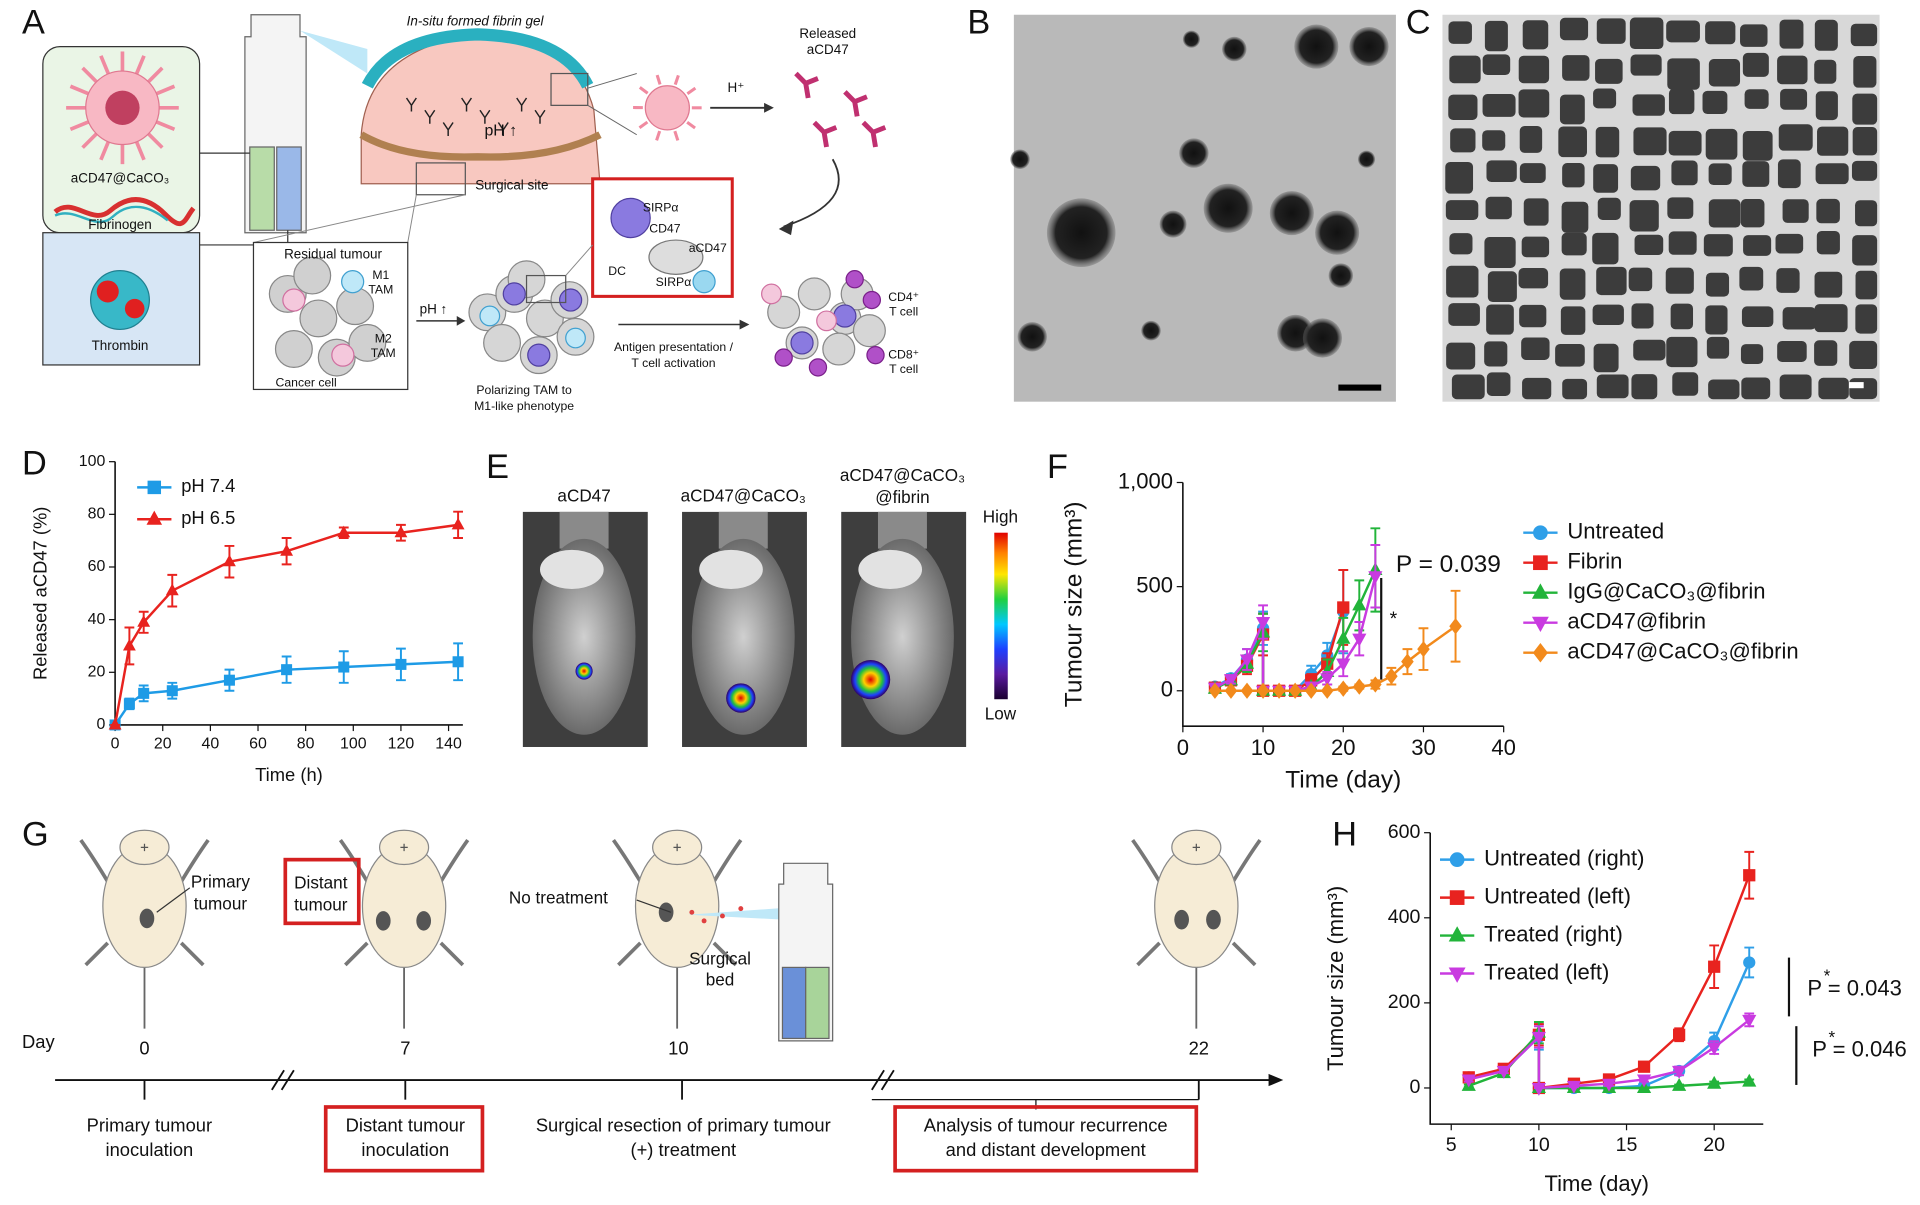 The height and width of the screenshot is (1205, 1920). What do you see at coordinates (1276, 1080) in the screenshot?
I see `arrowhead` at bounding box center [1276, 1080].